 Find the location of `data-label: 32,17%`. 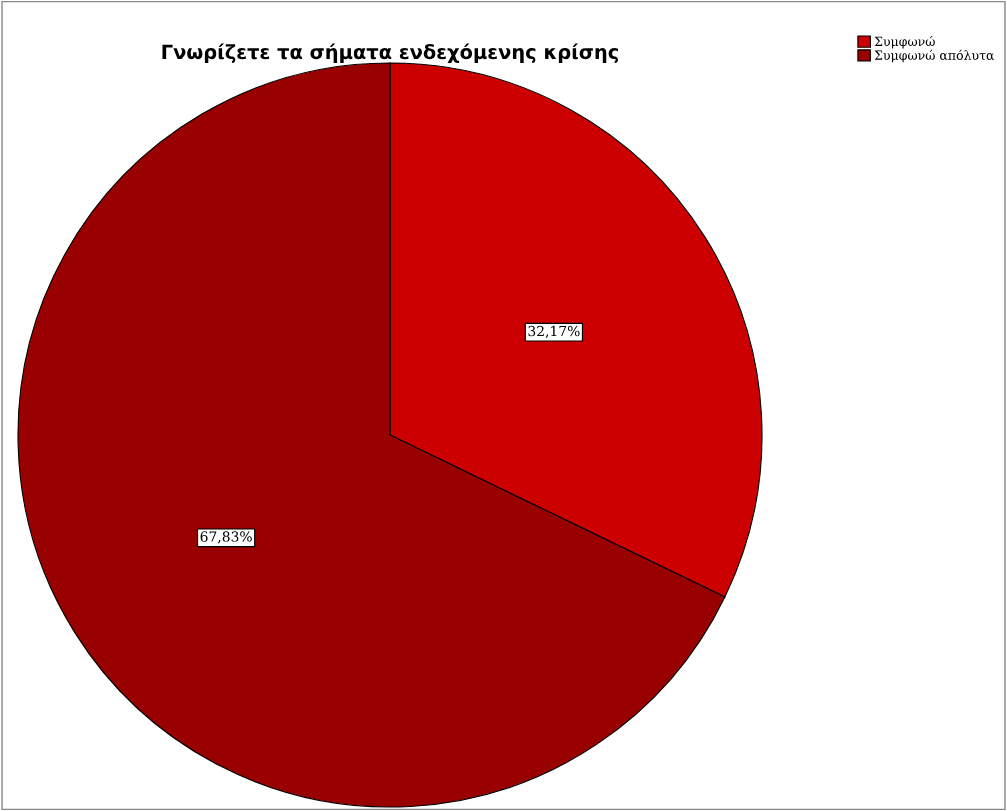

data-label: 32,17% is located at coordinates (554, 331).